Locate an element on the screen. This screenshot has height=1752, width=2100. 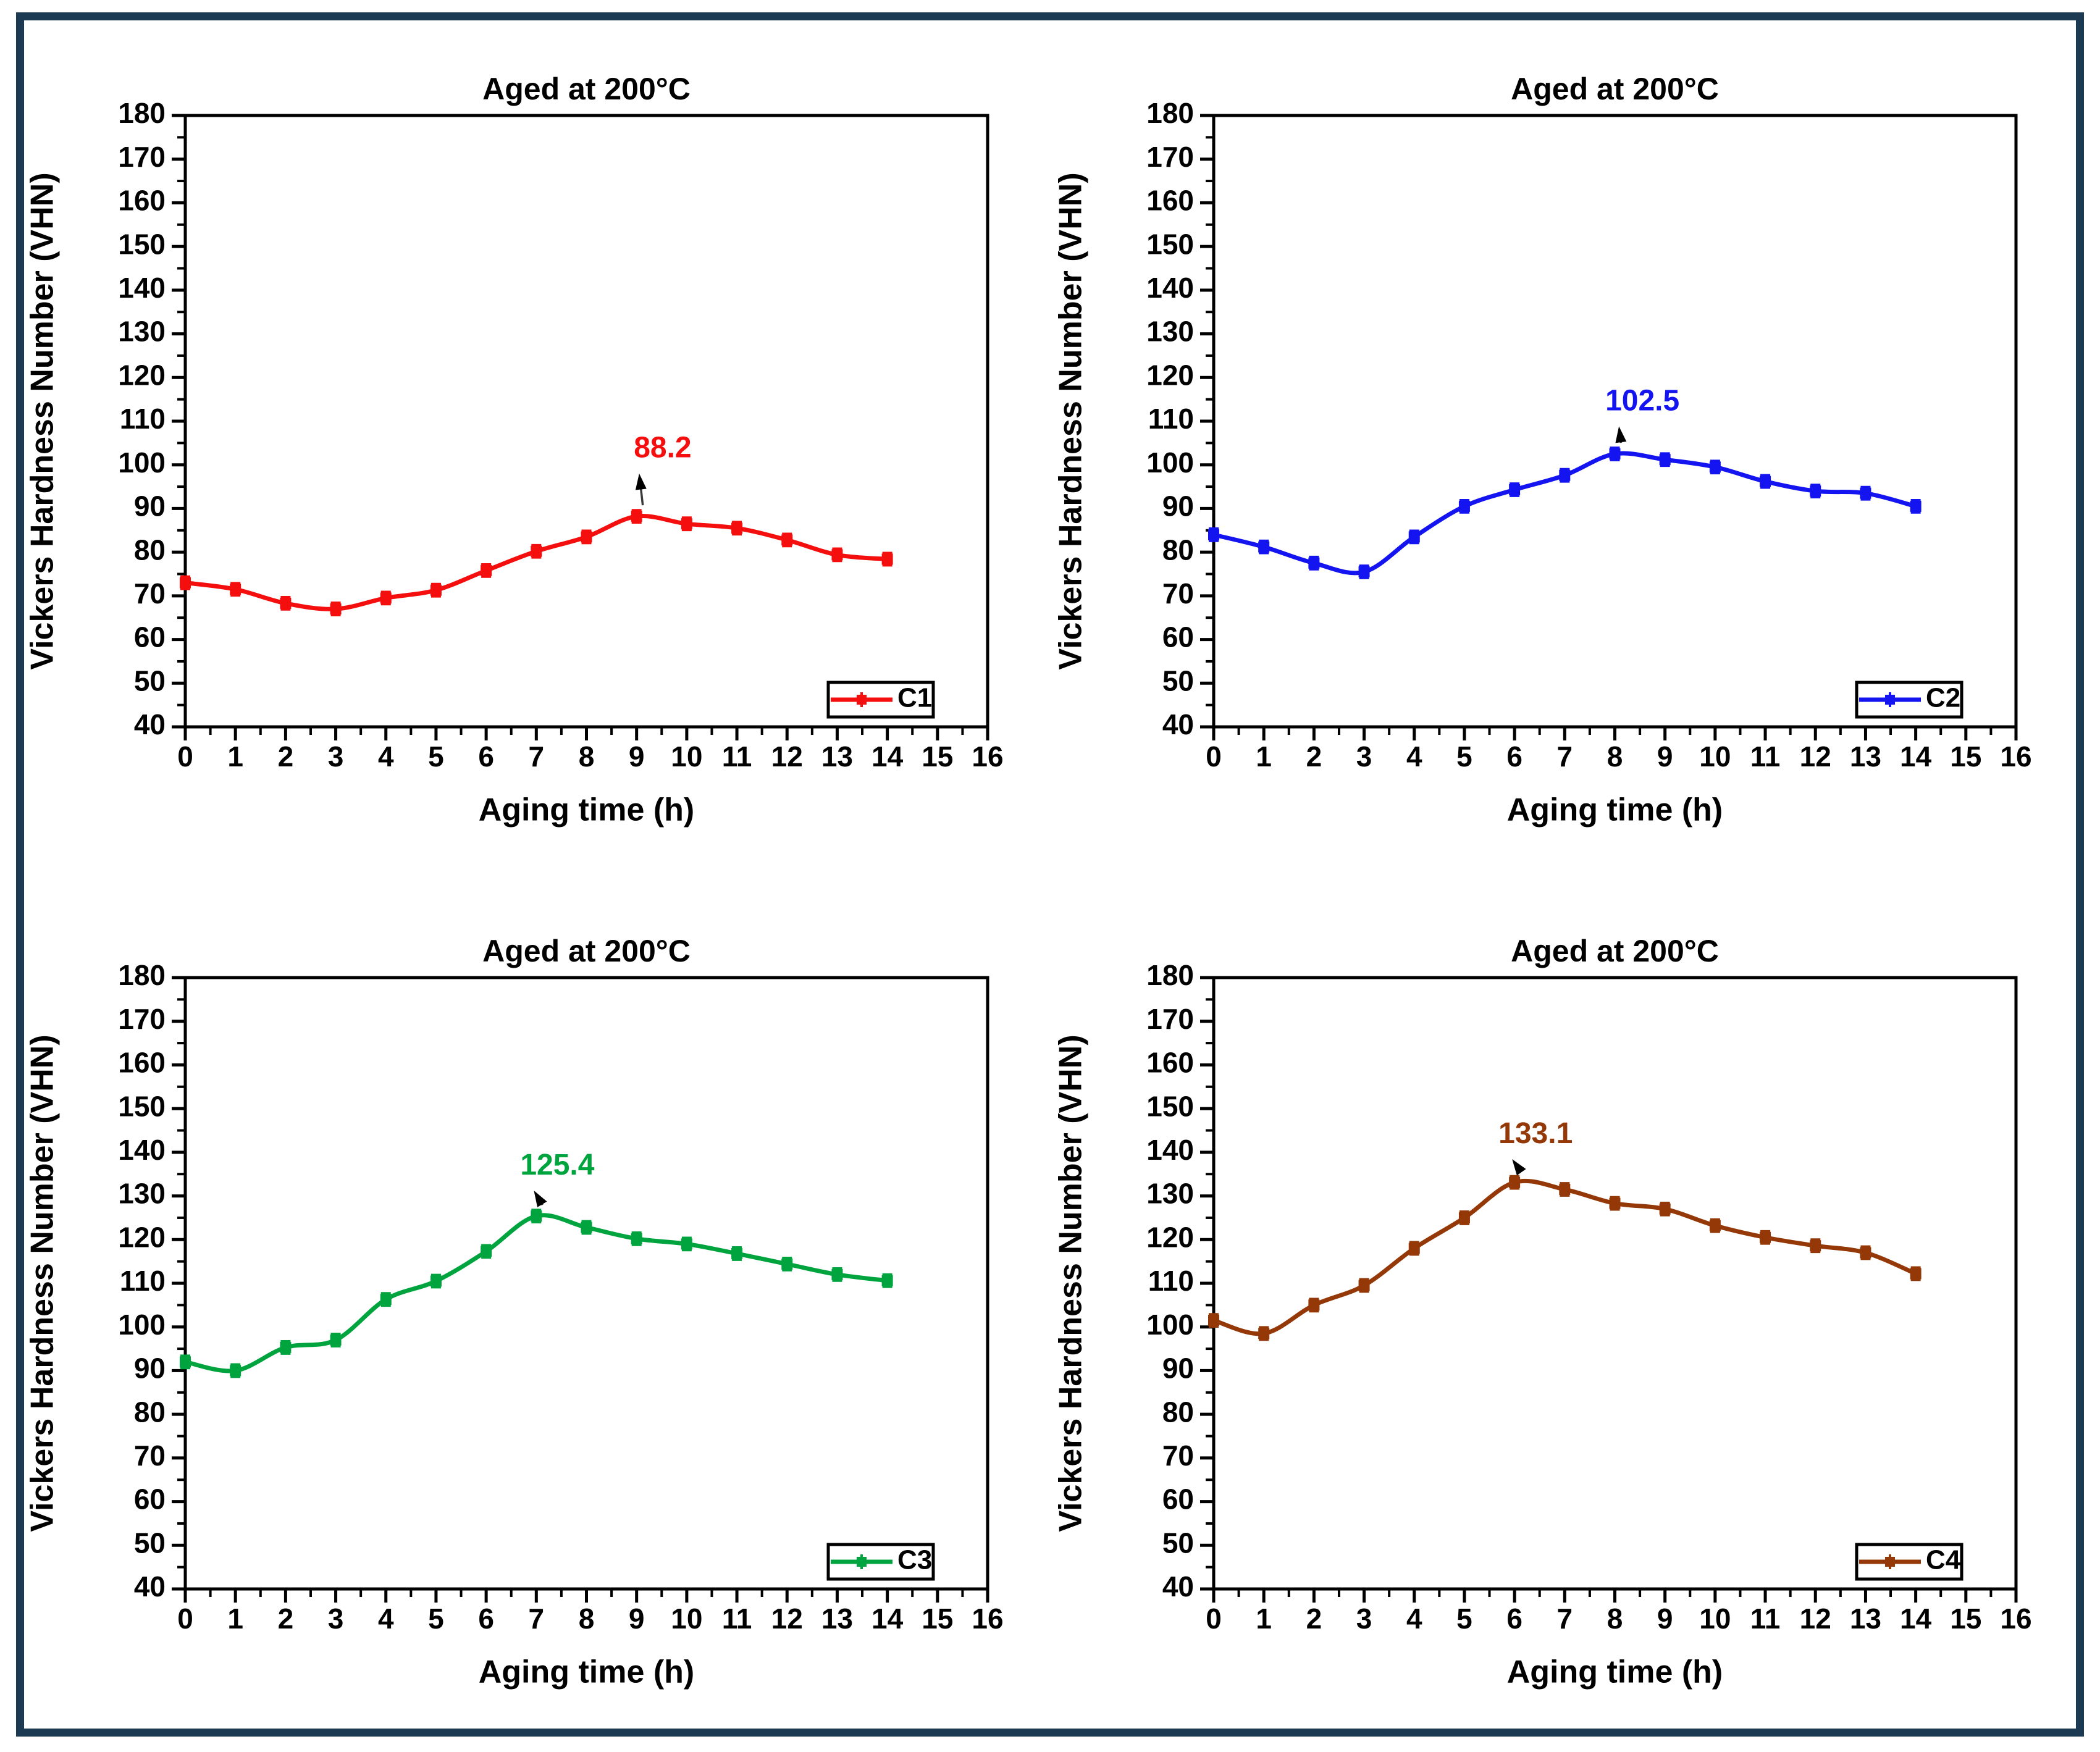
y-tick-label: 60 is located at coordinates (1178, 1499).